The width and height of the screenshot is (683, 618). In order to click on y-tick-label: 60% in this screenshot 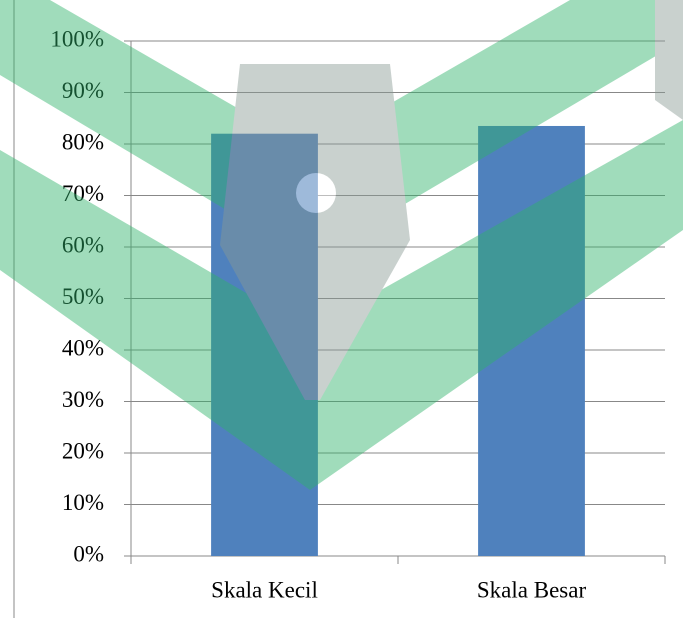, I will do `click(83, 244)`.